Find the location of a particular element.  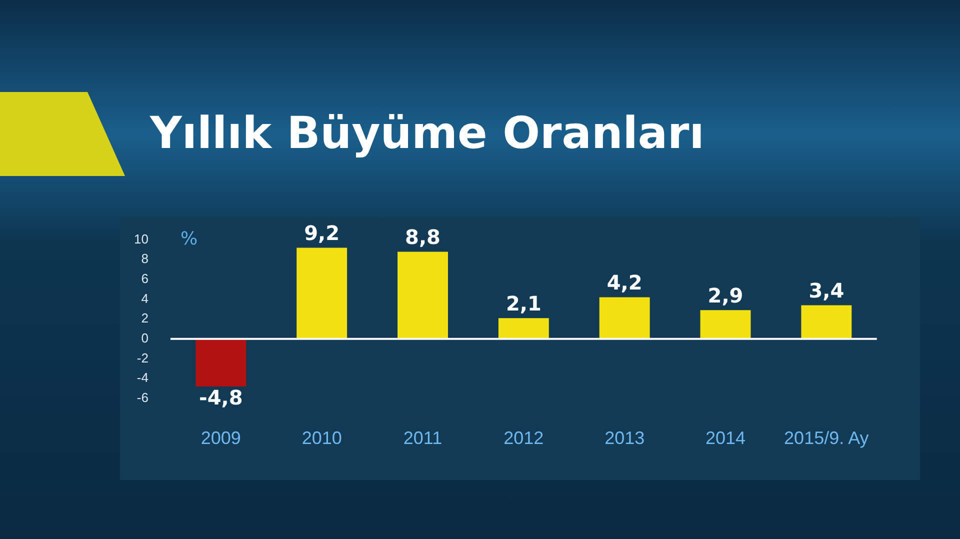

chart-title: Yıllık Büyüme Oranları is located at coordinates (427, 133).